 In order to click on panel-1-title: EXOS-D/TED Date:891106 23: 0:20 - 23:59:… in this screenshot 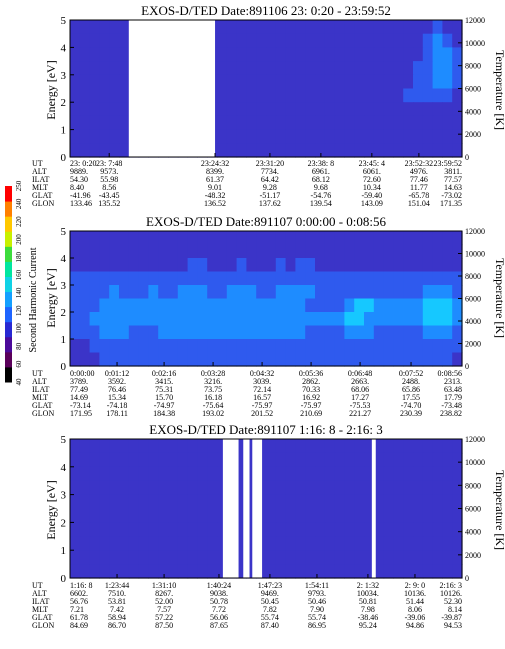, I will do `click(266, 10)`.